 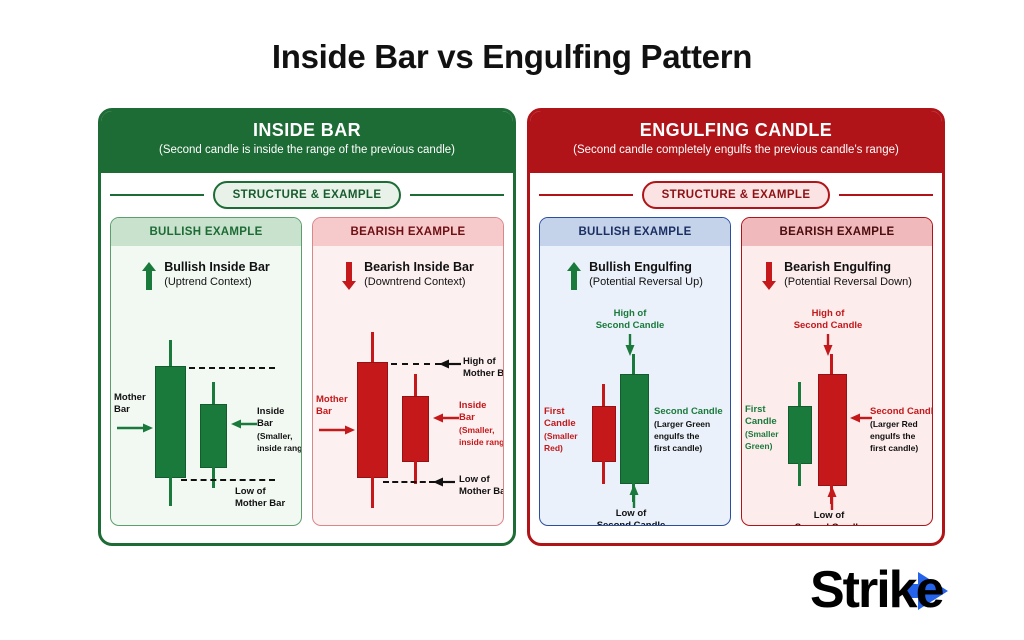 I want to click on card-bearish-engulfing-header: BEARISH EXAMPLE, so click(x=837, y=232).